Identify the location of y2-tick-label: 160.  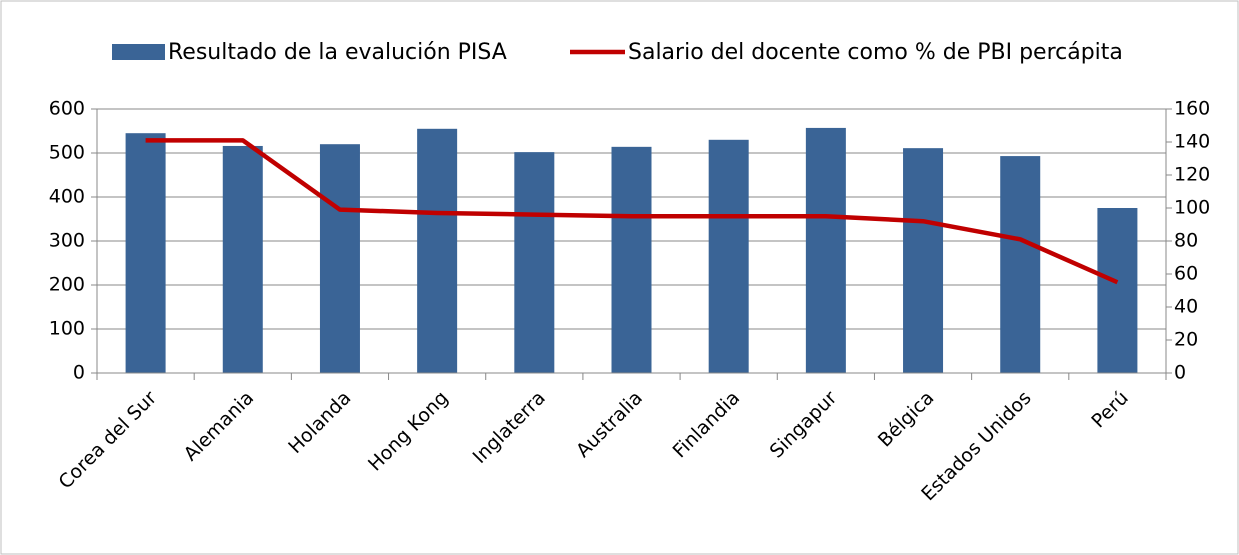
(1192, 109).